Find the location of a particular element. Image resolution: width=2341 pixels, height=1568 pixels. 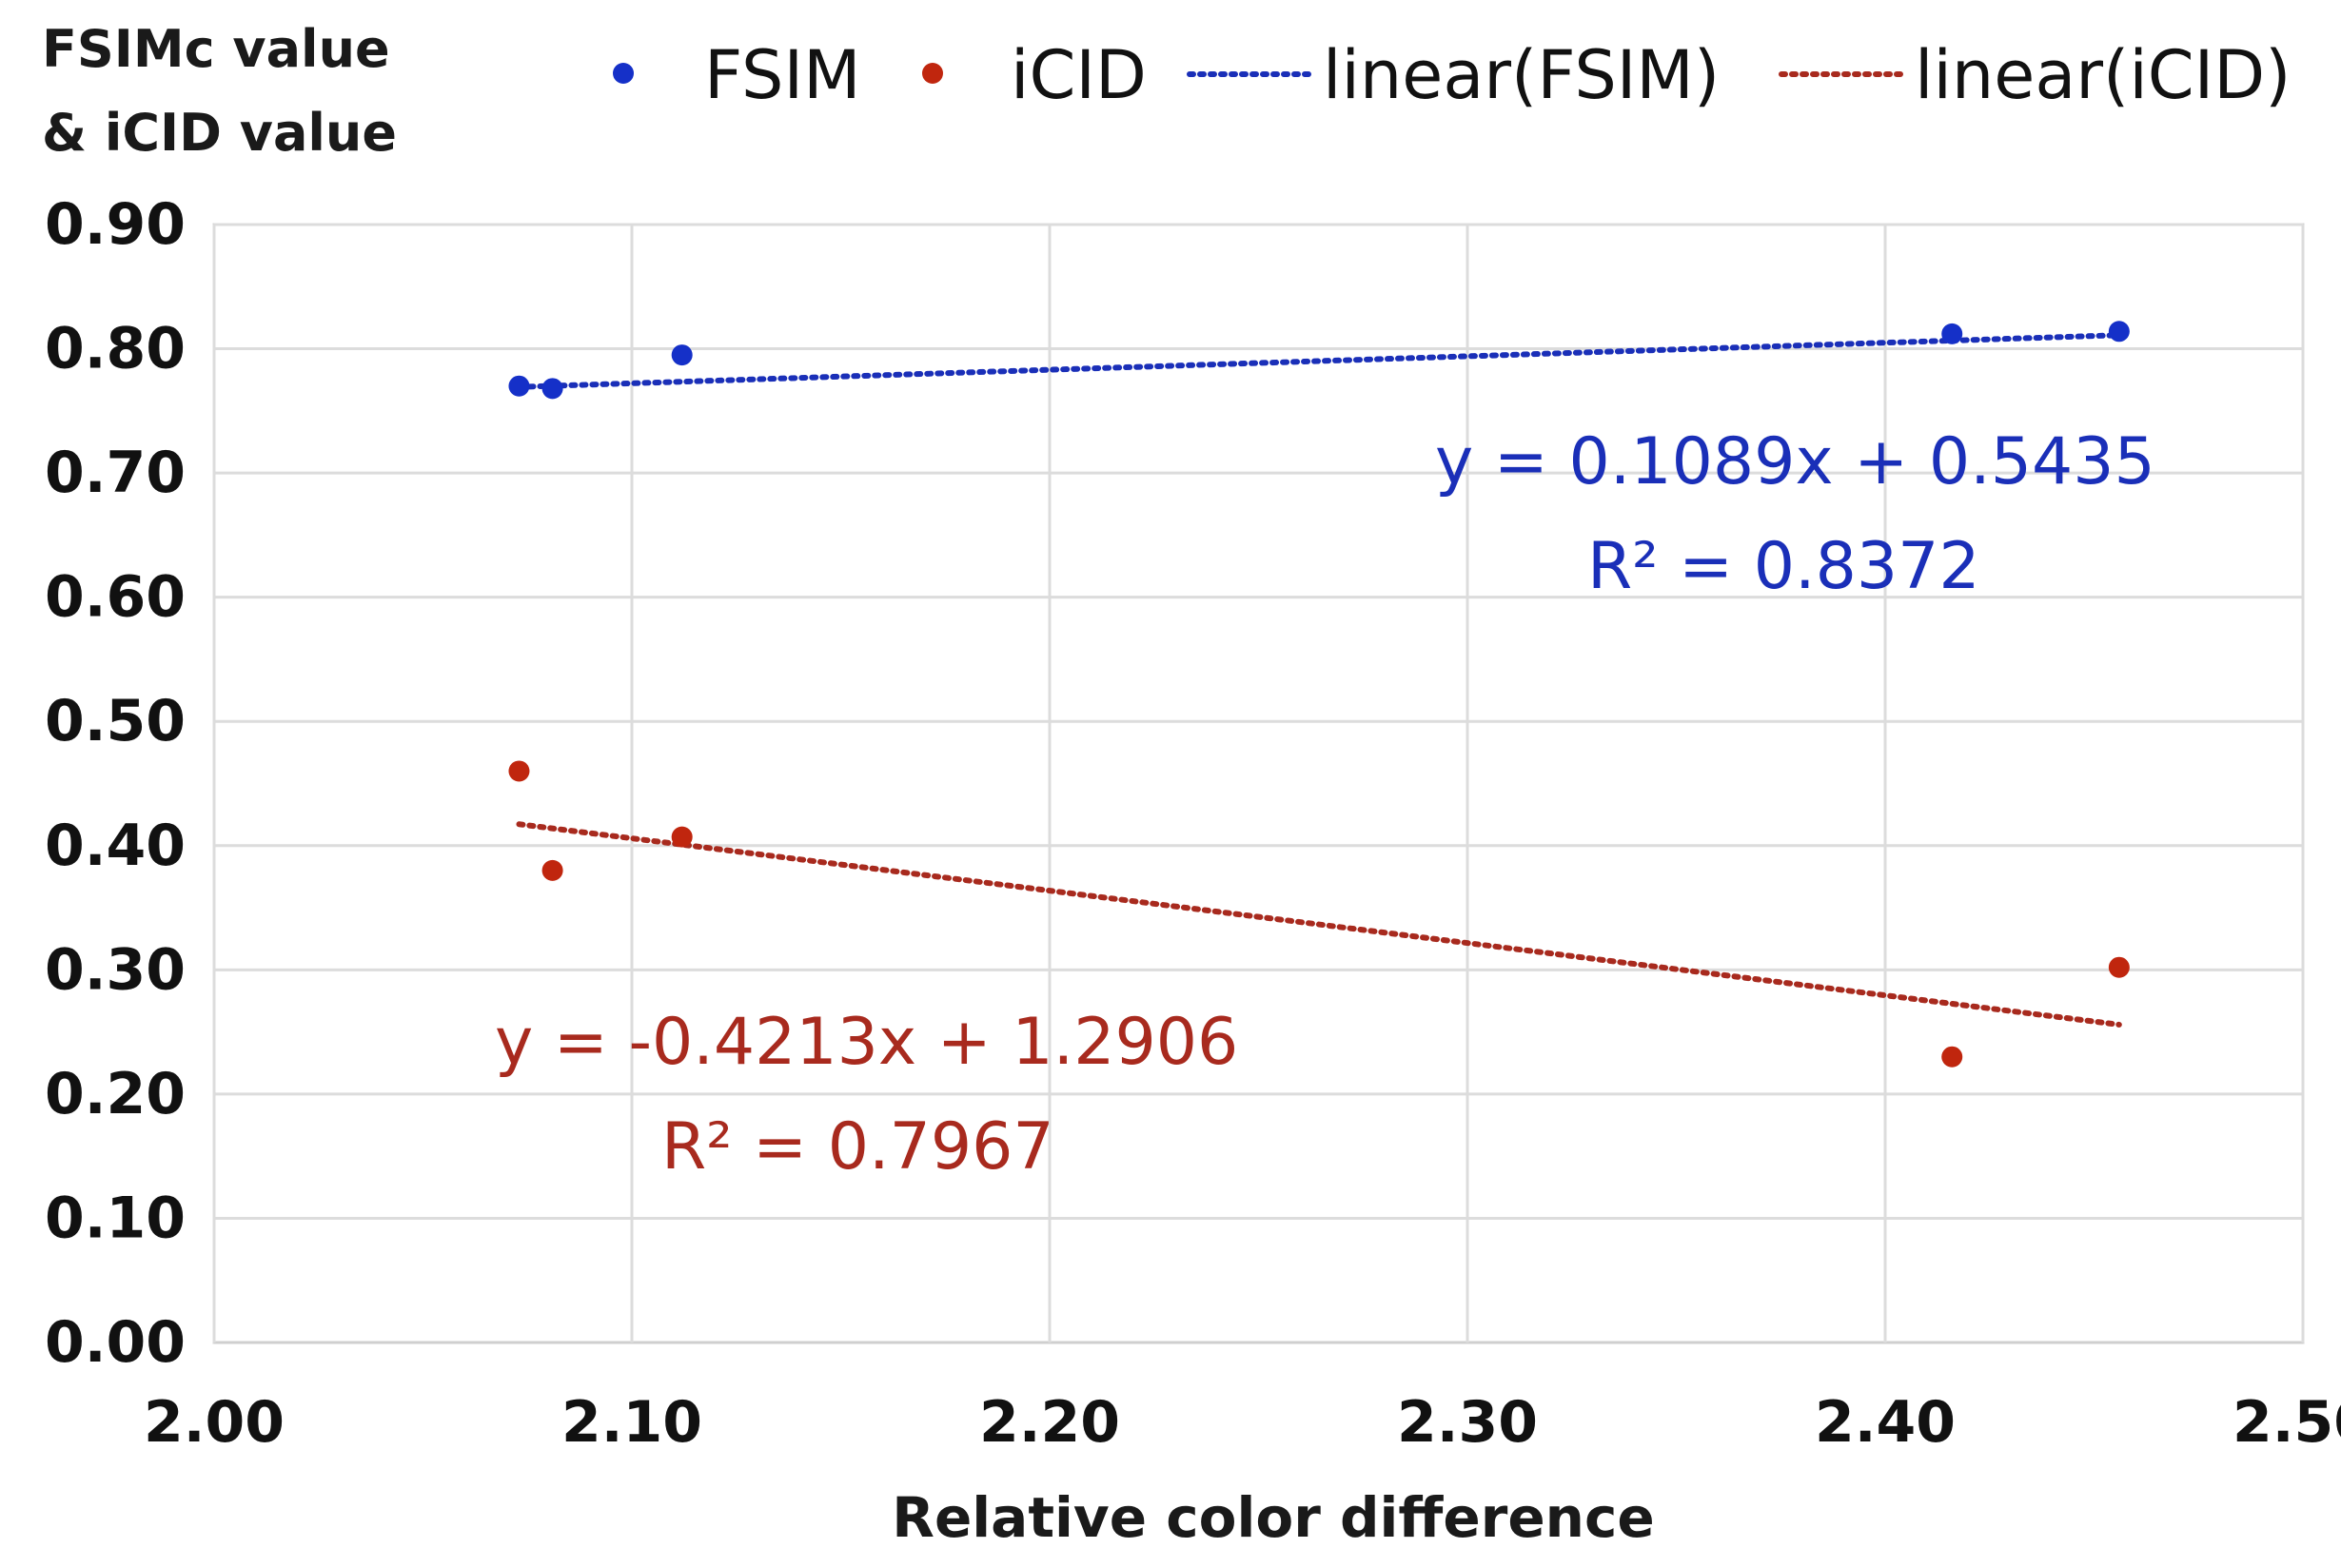

y-axis-label-line1: FSIMc value is located at coordinates (216, 49).